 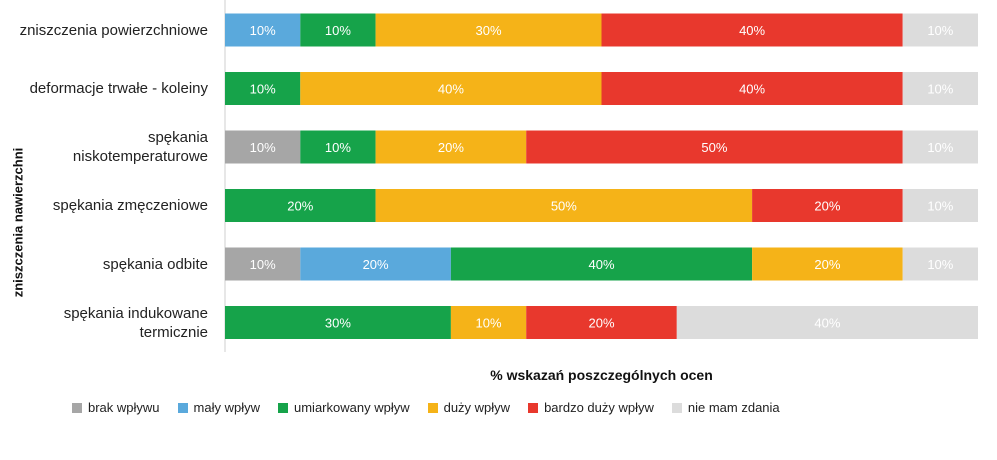 What do you see at coordinates (135, 322) in the screenshot?
I see `category-label: spękania indukowane termicznie` at bounding box center [135, 322].